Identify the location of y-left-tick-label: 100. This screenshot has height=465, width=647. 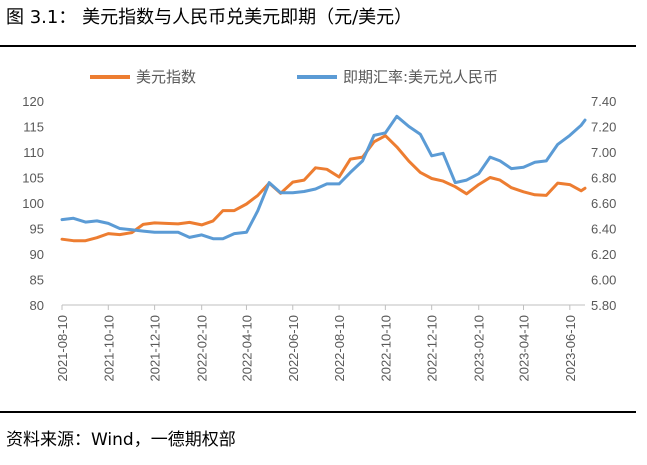
(33, 203).